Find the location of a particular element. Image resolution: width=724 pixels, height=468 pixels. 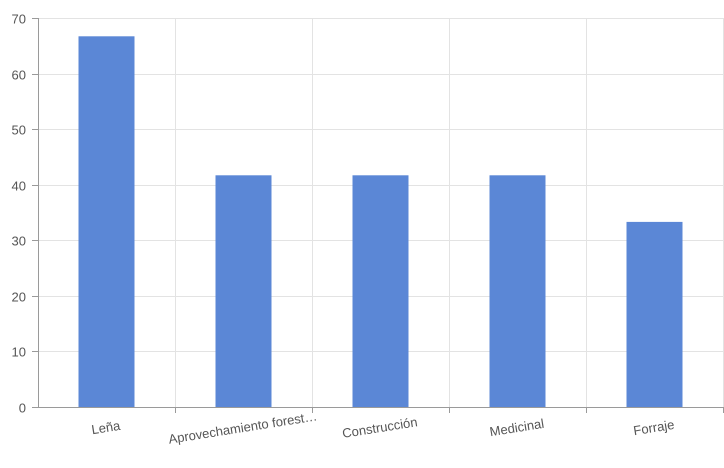

x-category-label-5: Forraje is located at coordinates (653, 427).